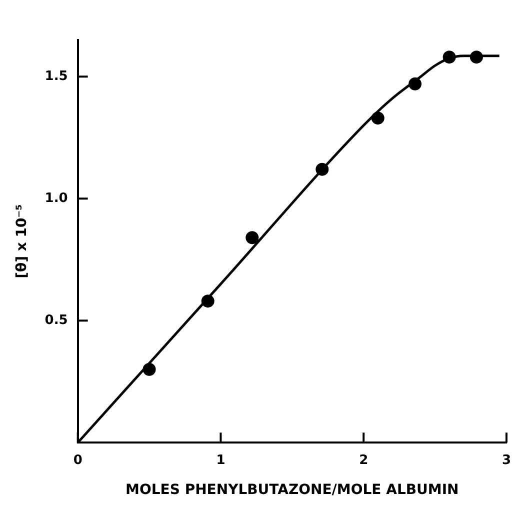 The image size is (521, 513). Describe the element at coordinates (363, 460) in the screenshot. I see `x-tick-label: 2` at that location.